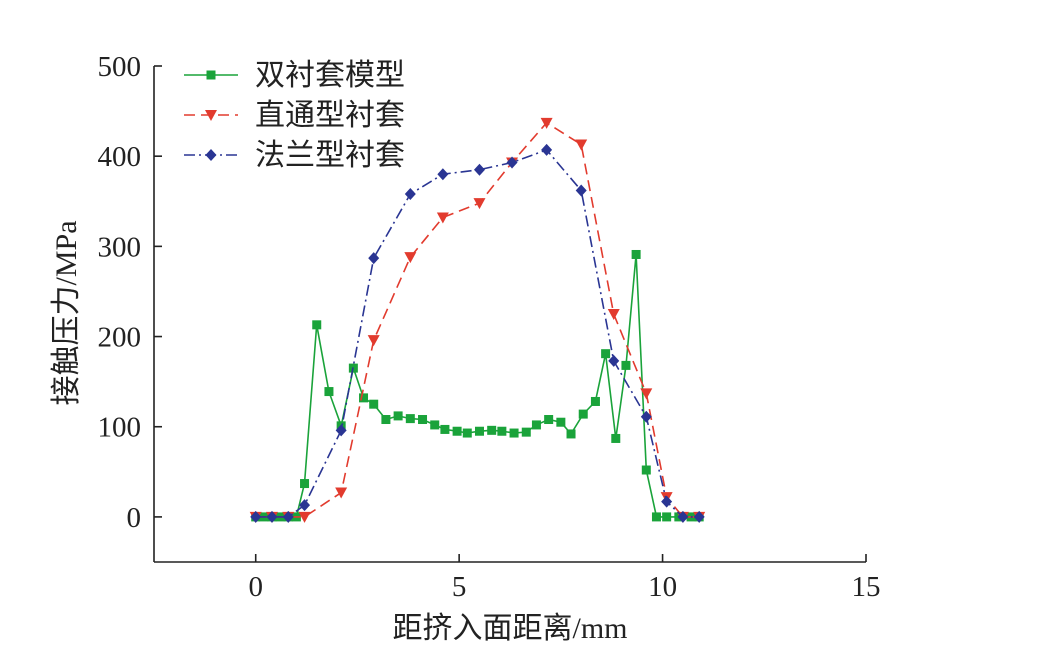 The image size is (1047, 660). What do you see at coordinates (866, 587) in the screenshot?
I see `x-tick-label: 15` at bounding box center [866, 587].